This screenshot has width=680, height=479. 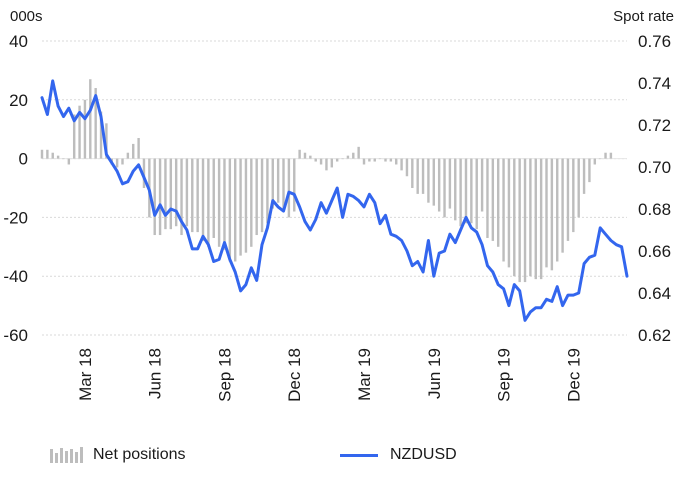 What do you see at coordinates (26, 16) in the screenshot?
I see `left-axis-unit: 000s` at bounding box center [26, 16].